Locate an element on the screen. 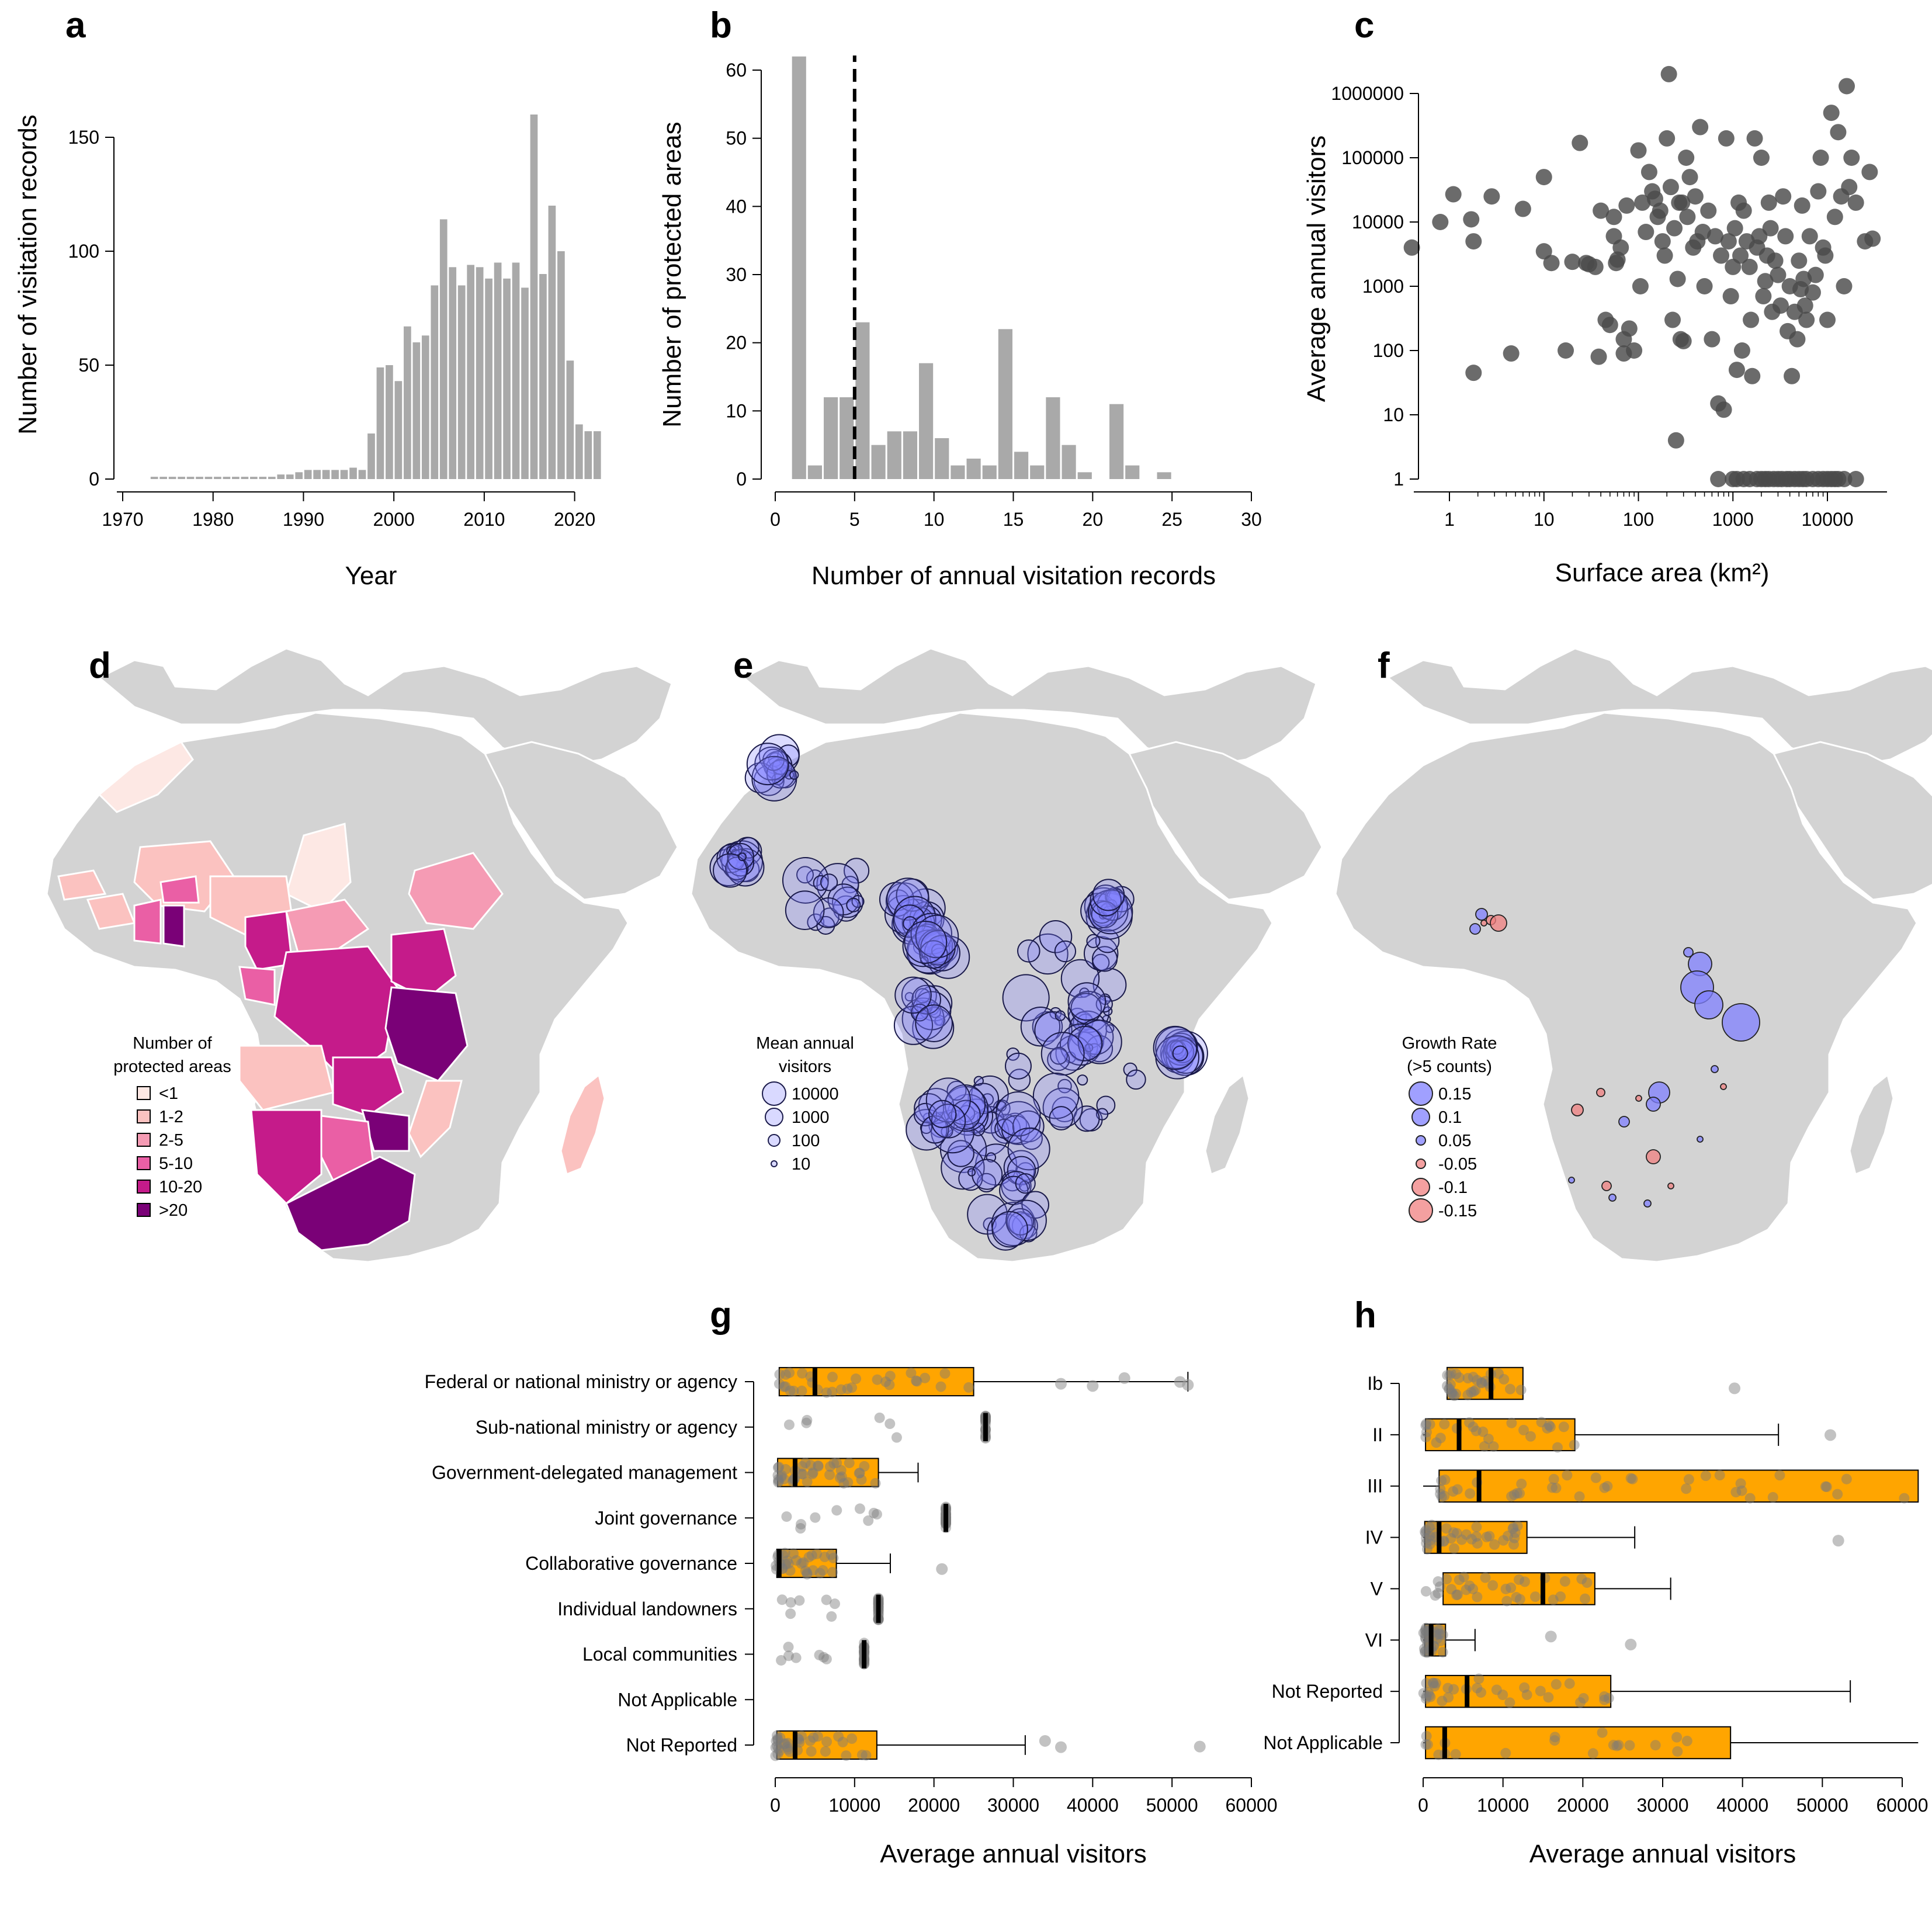 The image size is (1932, 1932). bar-2002 is located at coordinates (416, 410).